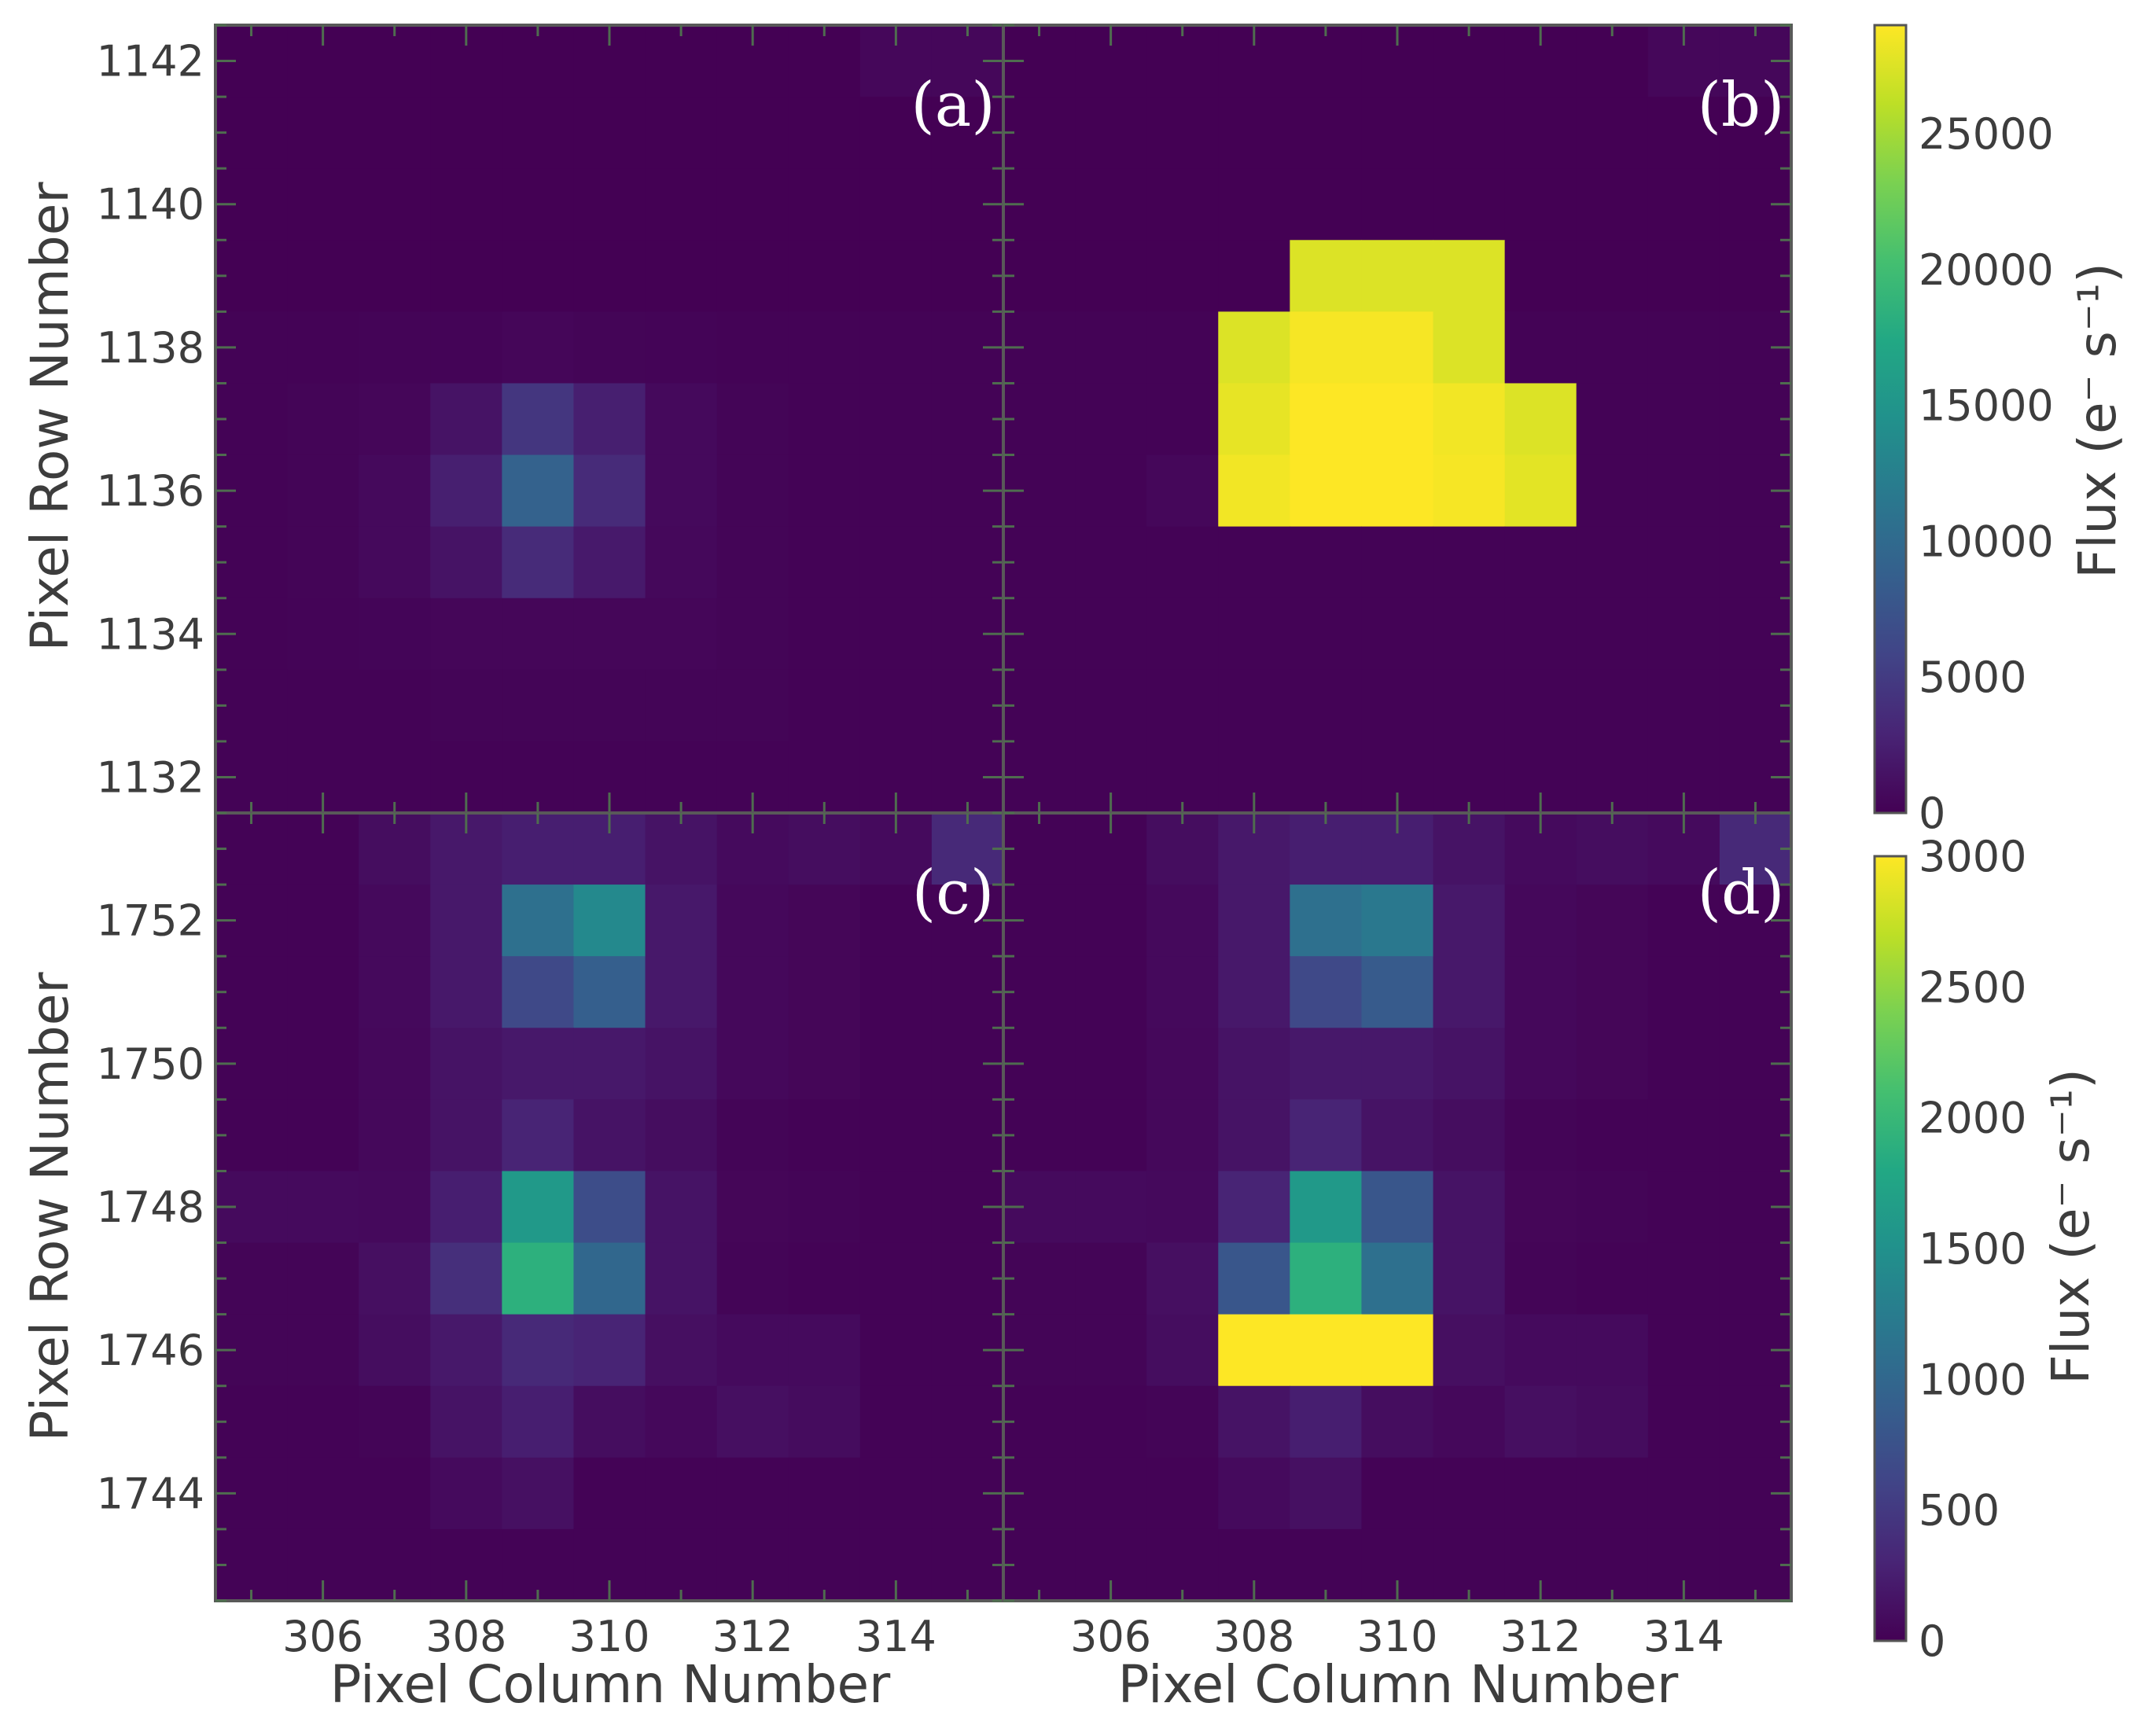 This screenshot has width=2149, height=1736. Describe the element at coordinates (151, 205) in the screenshot. I see `y-tick-label: 1140` at that location.